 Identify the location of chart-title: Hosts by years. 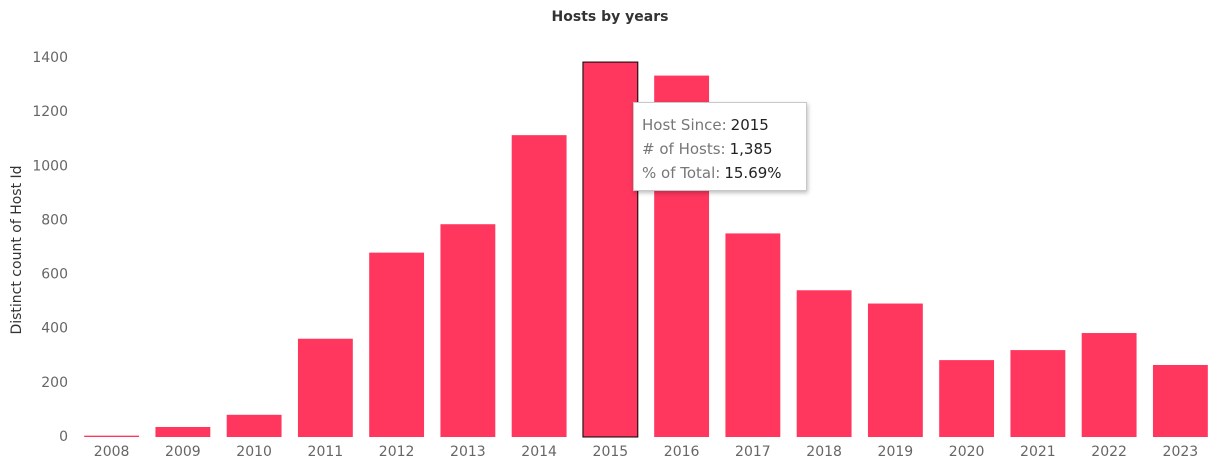
(610, 17).